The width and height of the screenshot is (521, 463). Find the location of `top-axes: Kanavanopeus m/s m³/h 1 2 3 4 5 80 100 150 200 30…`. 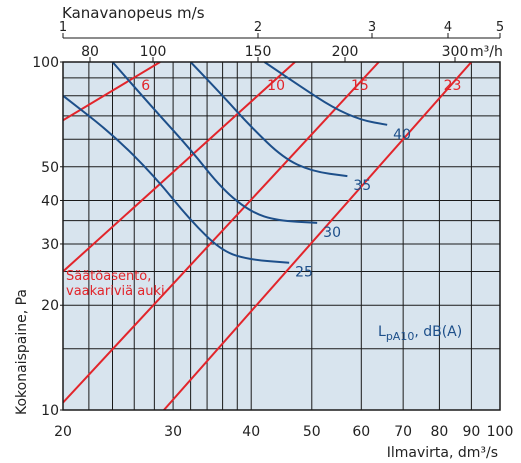

top-axes: Kanavanopeus m/s m³/h 1 2 3 4 5 80 100 150 200 30… is located at coordinates (281, 33).